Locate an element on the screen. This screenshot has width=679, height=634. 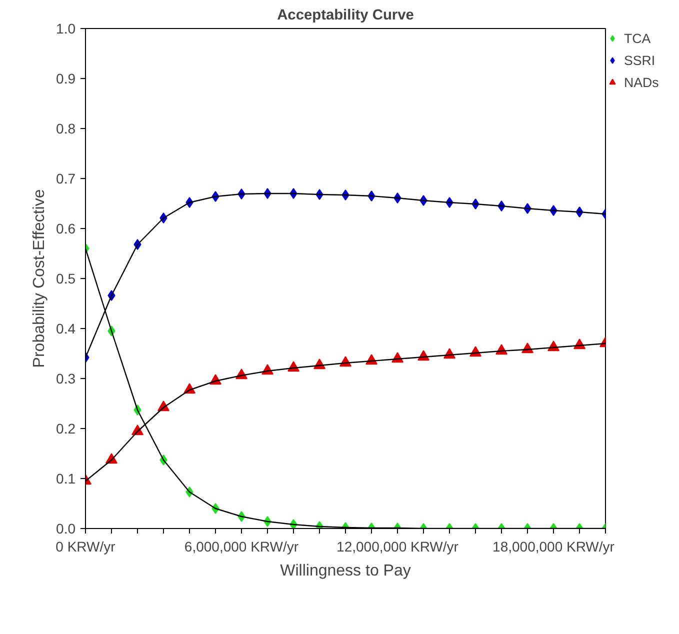
y-tick-label: 0.4 is located at coordinates (66, 328).